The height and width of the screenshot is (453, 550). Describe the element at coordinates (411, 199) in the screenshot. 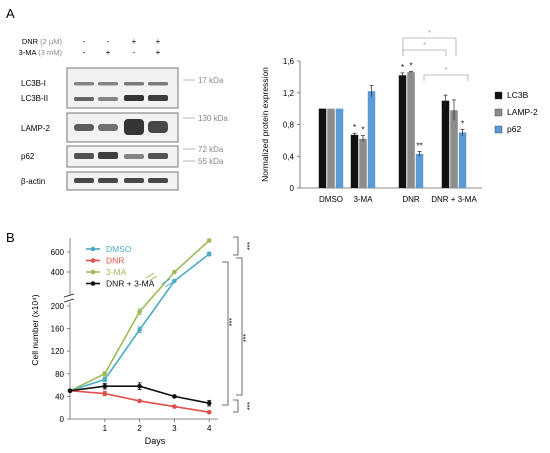

I see `category-label: DNR` at that location.